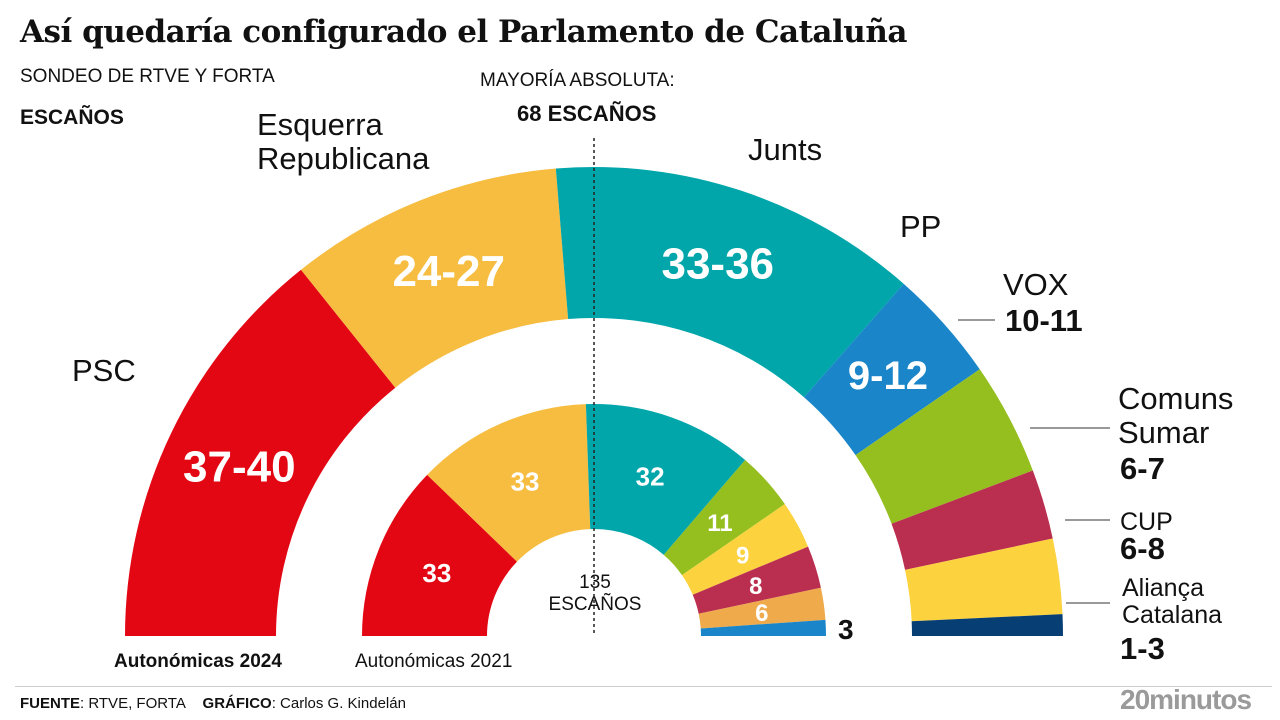 Image resolution: width=1280 pixels, height=720 pixels. What do you see at coordinates (72, 117) in the screenshot?
I see `unit-label: ESCAÑOS` at bounding box center [72, 117].